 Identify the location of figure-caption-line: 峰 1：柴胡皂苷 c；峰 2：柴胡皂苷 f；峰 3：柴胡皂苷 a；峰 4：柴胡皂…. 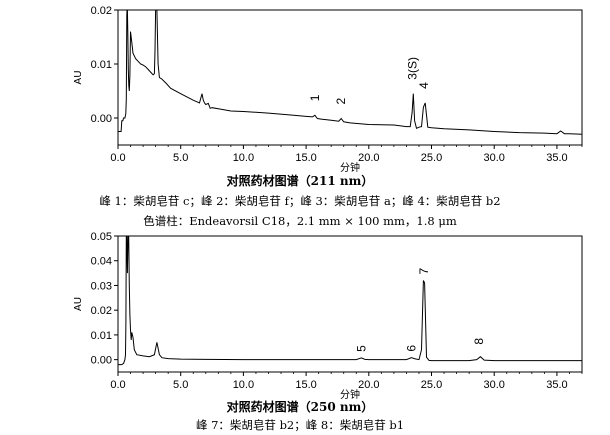
(299, 201).